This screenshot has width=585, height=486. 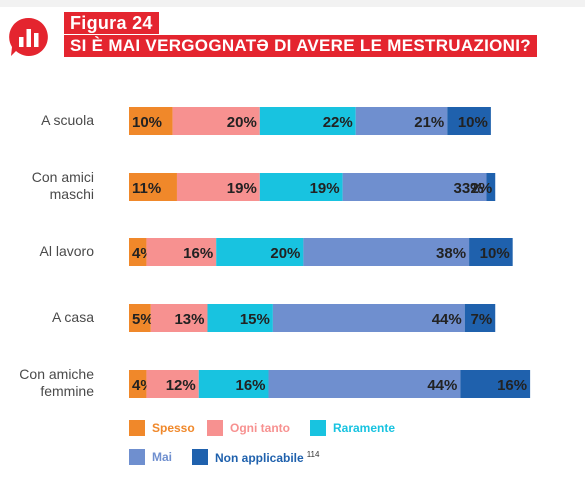 I want to click on legend-item-ogni-tanto: Ogni tanto, so click(x=248, y=428).